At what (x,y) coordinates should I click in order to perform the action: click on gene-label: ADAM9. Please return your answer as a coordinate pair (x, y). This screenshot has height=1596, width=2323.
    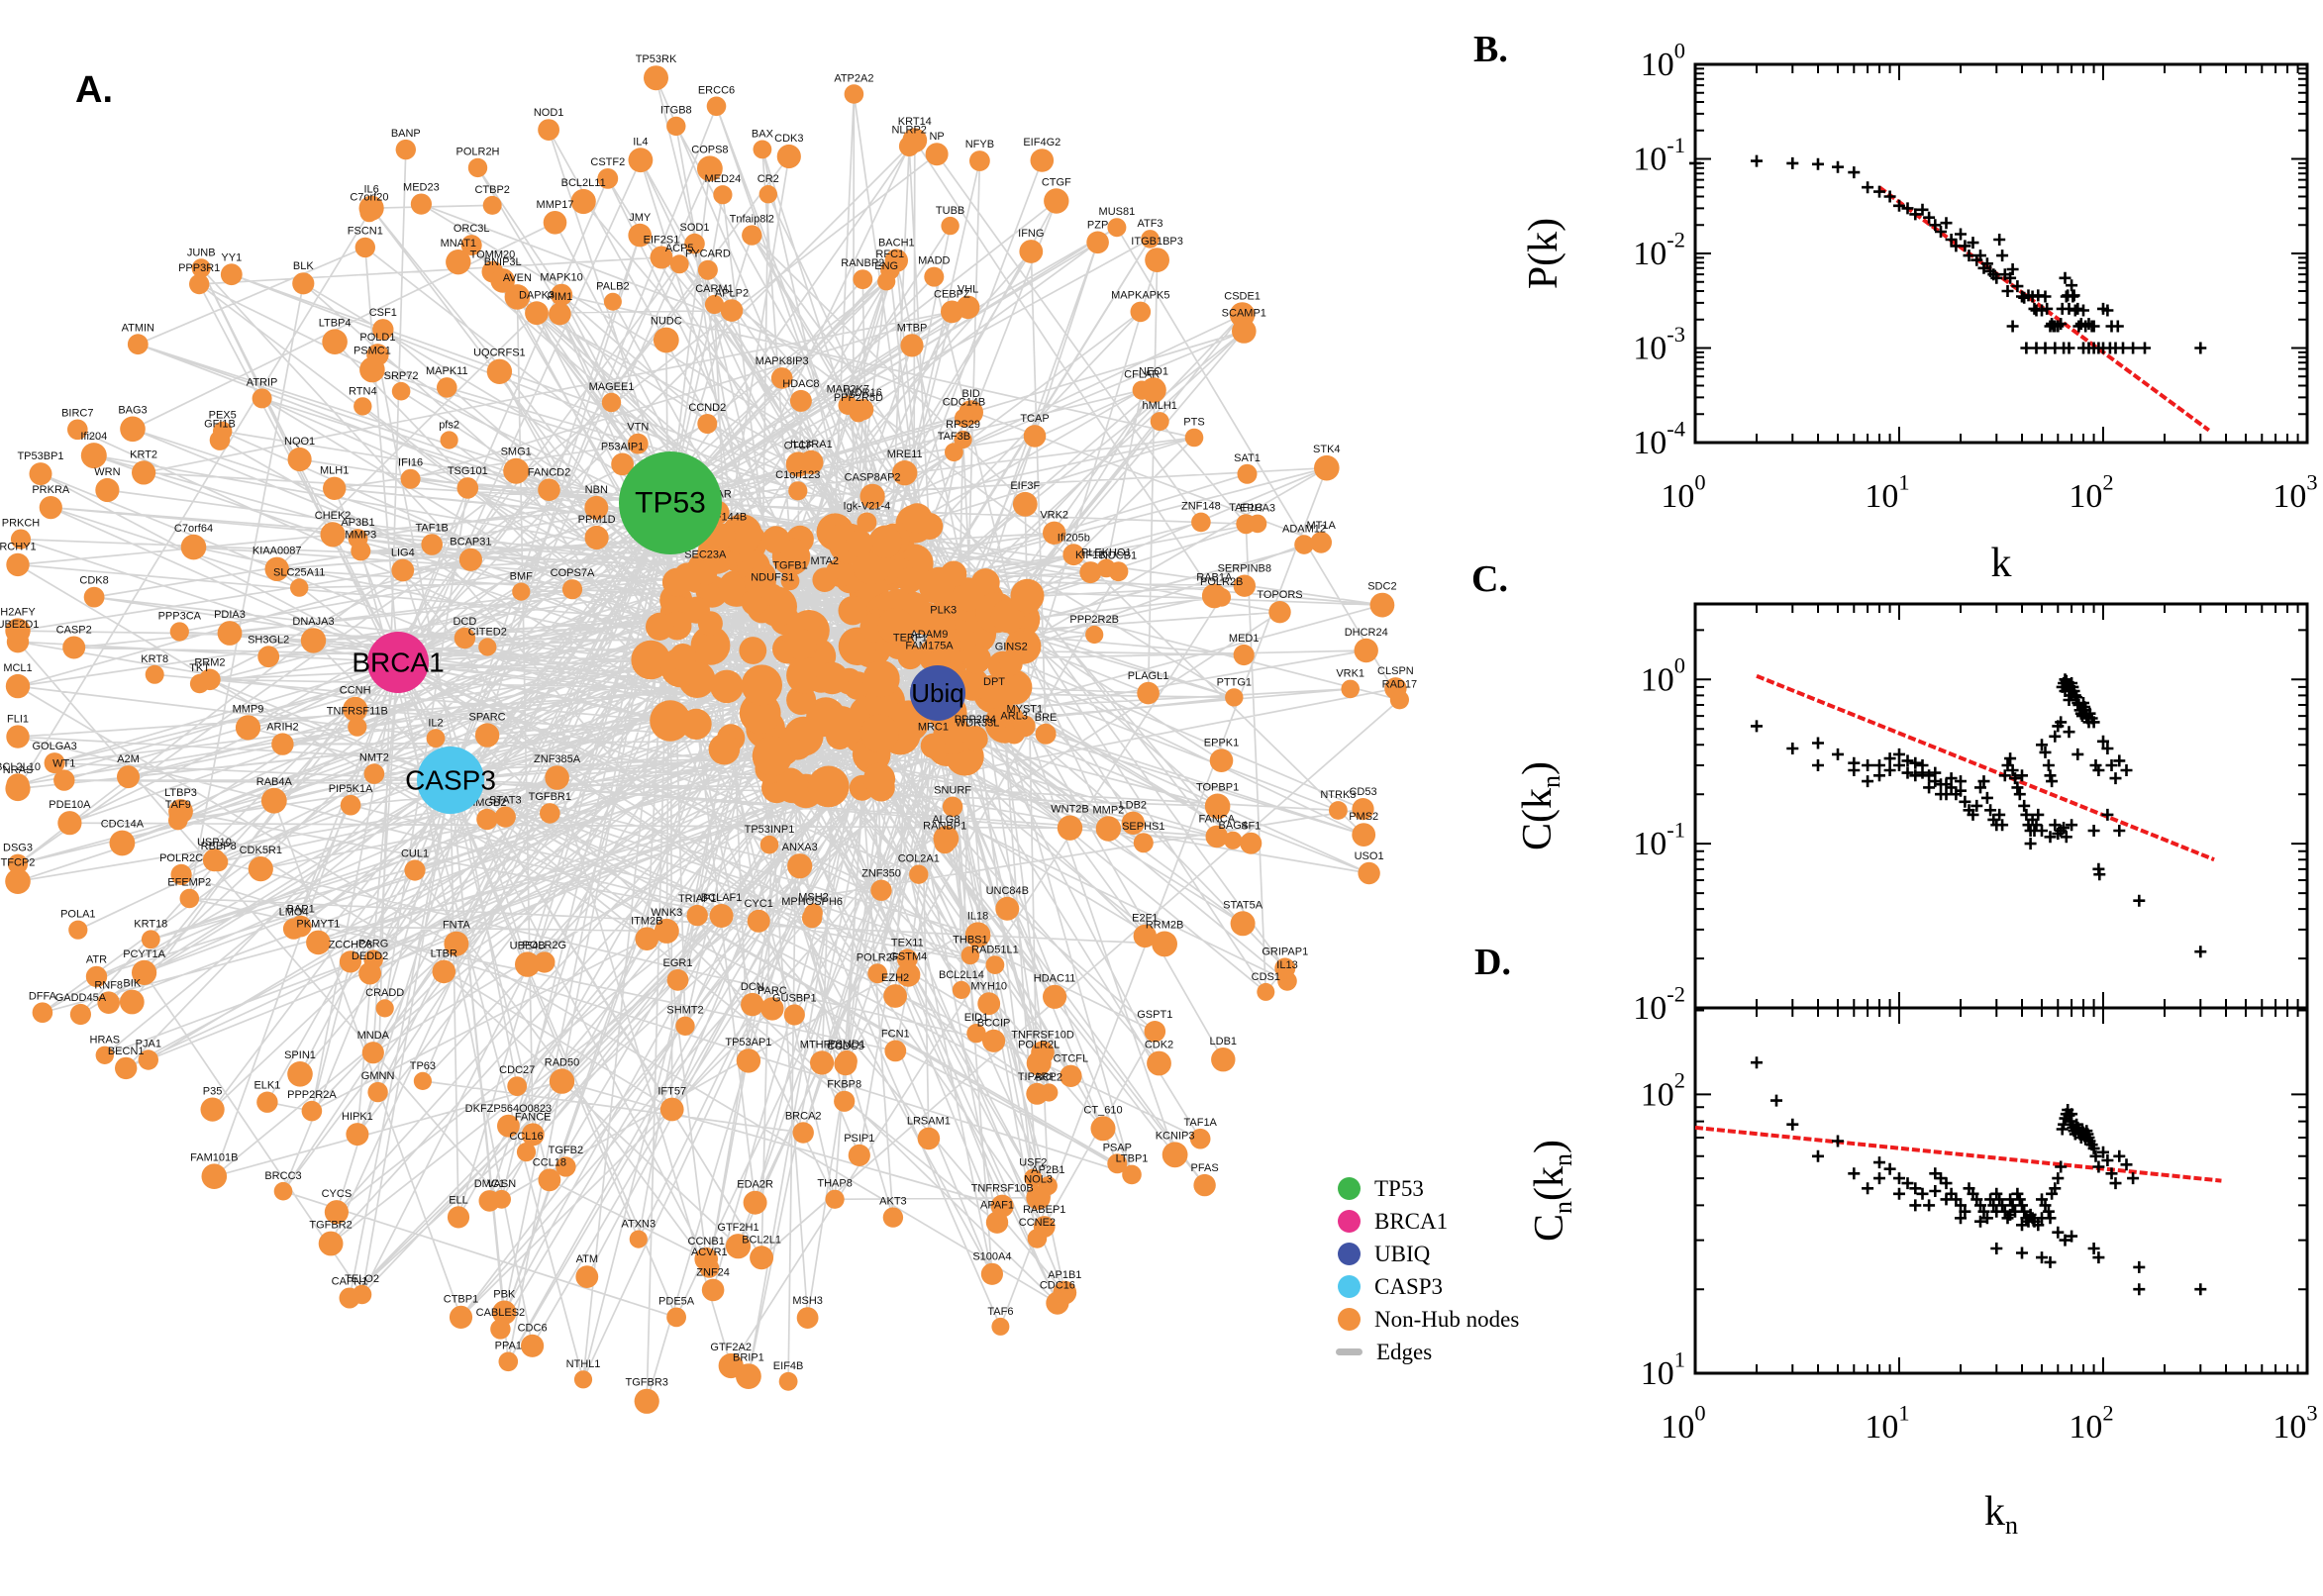
    Looking at the image, I should click on (929, 635).